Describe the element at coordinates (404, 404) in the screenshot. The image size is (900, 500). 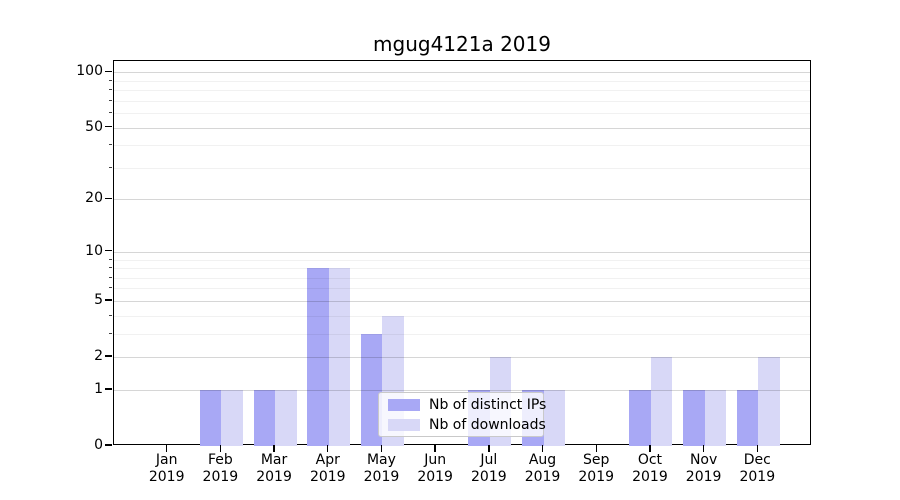
I see `legend-swatch-distinct-ips-icon` at that location.